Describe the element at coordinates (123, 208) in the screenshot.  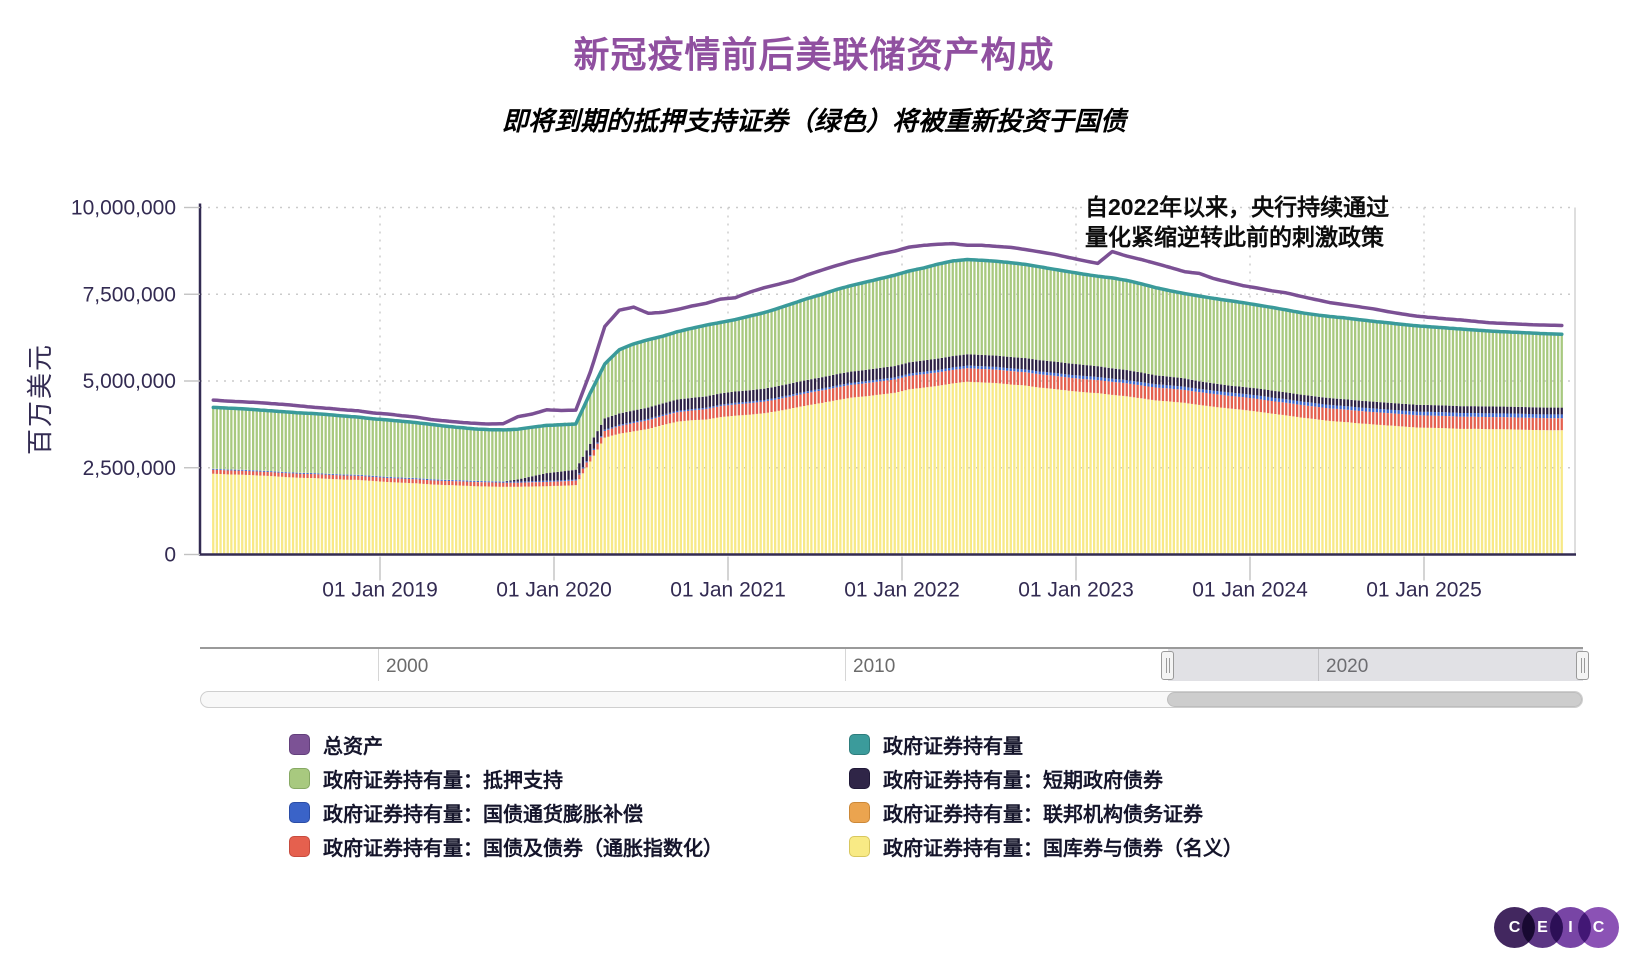
I see `svg-text: 10,000,000` at that location.